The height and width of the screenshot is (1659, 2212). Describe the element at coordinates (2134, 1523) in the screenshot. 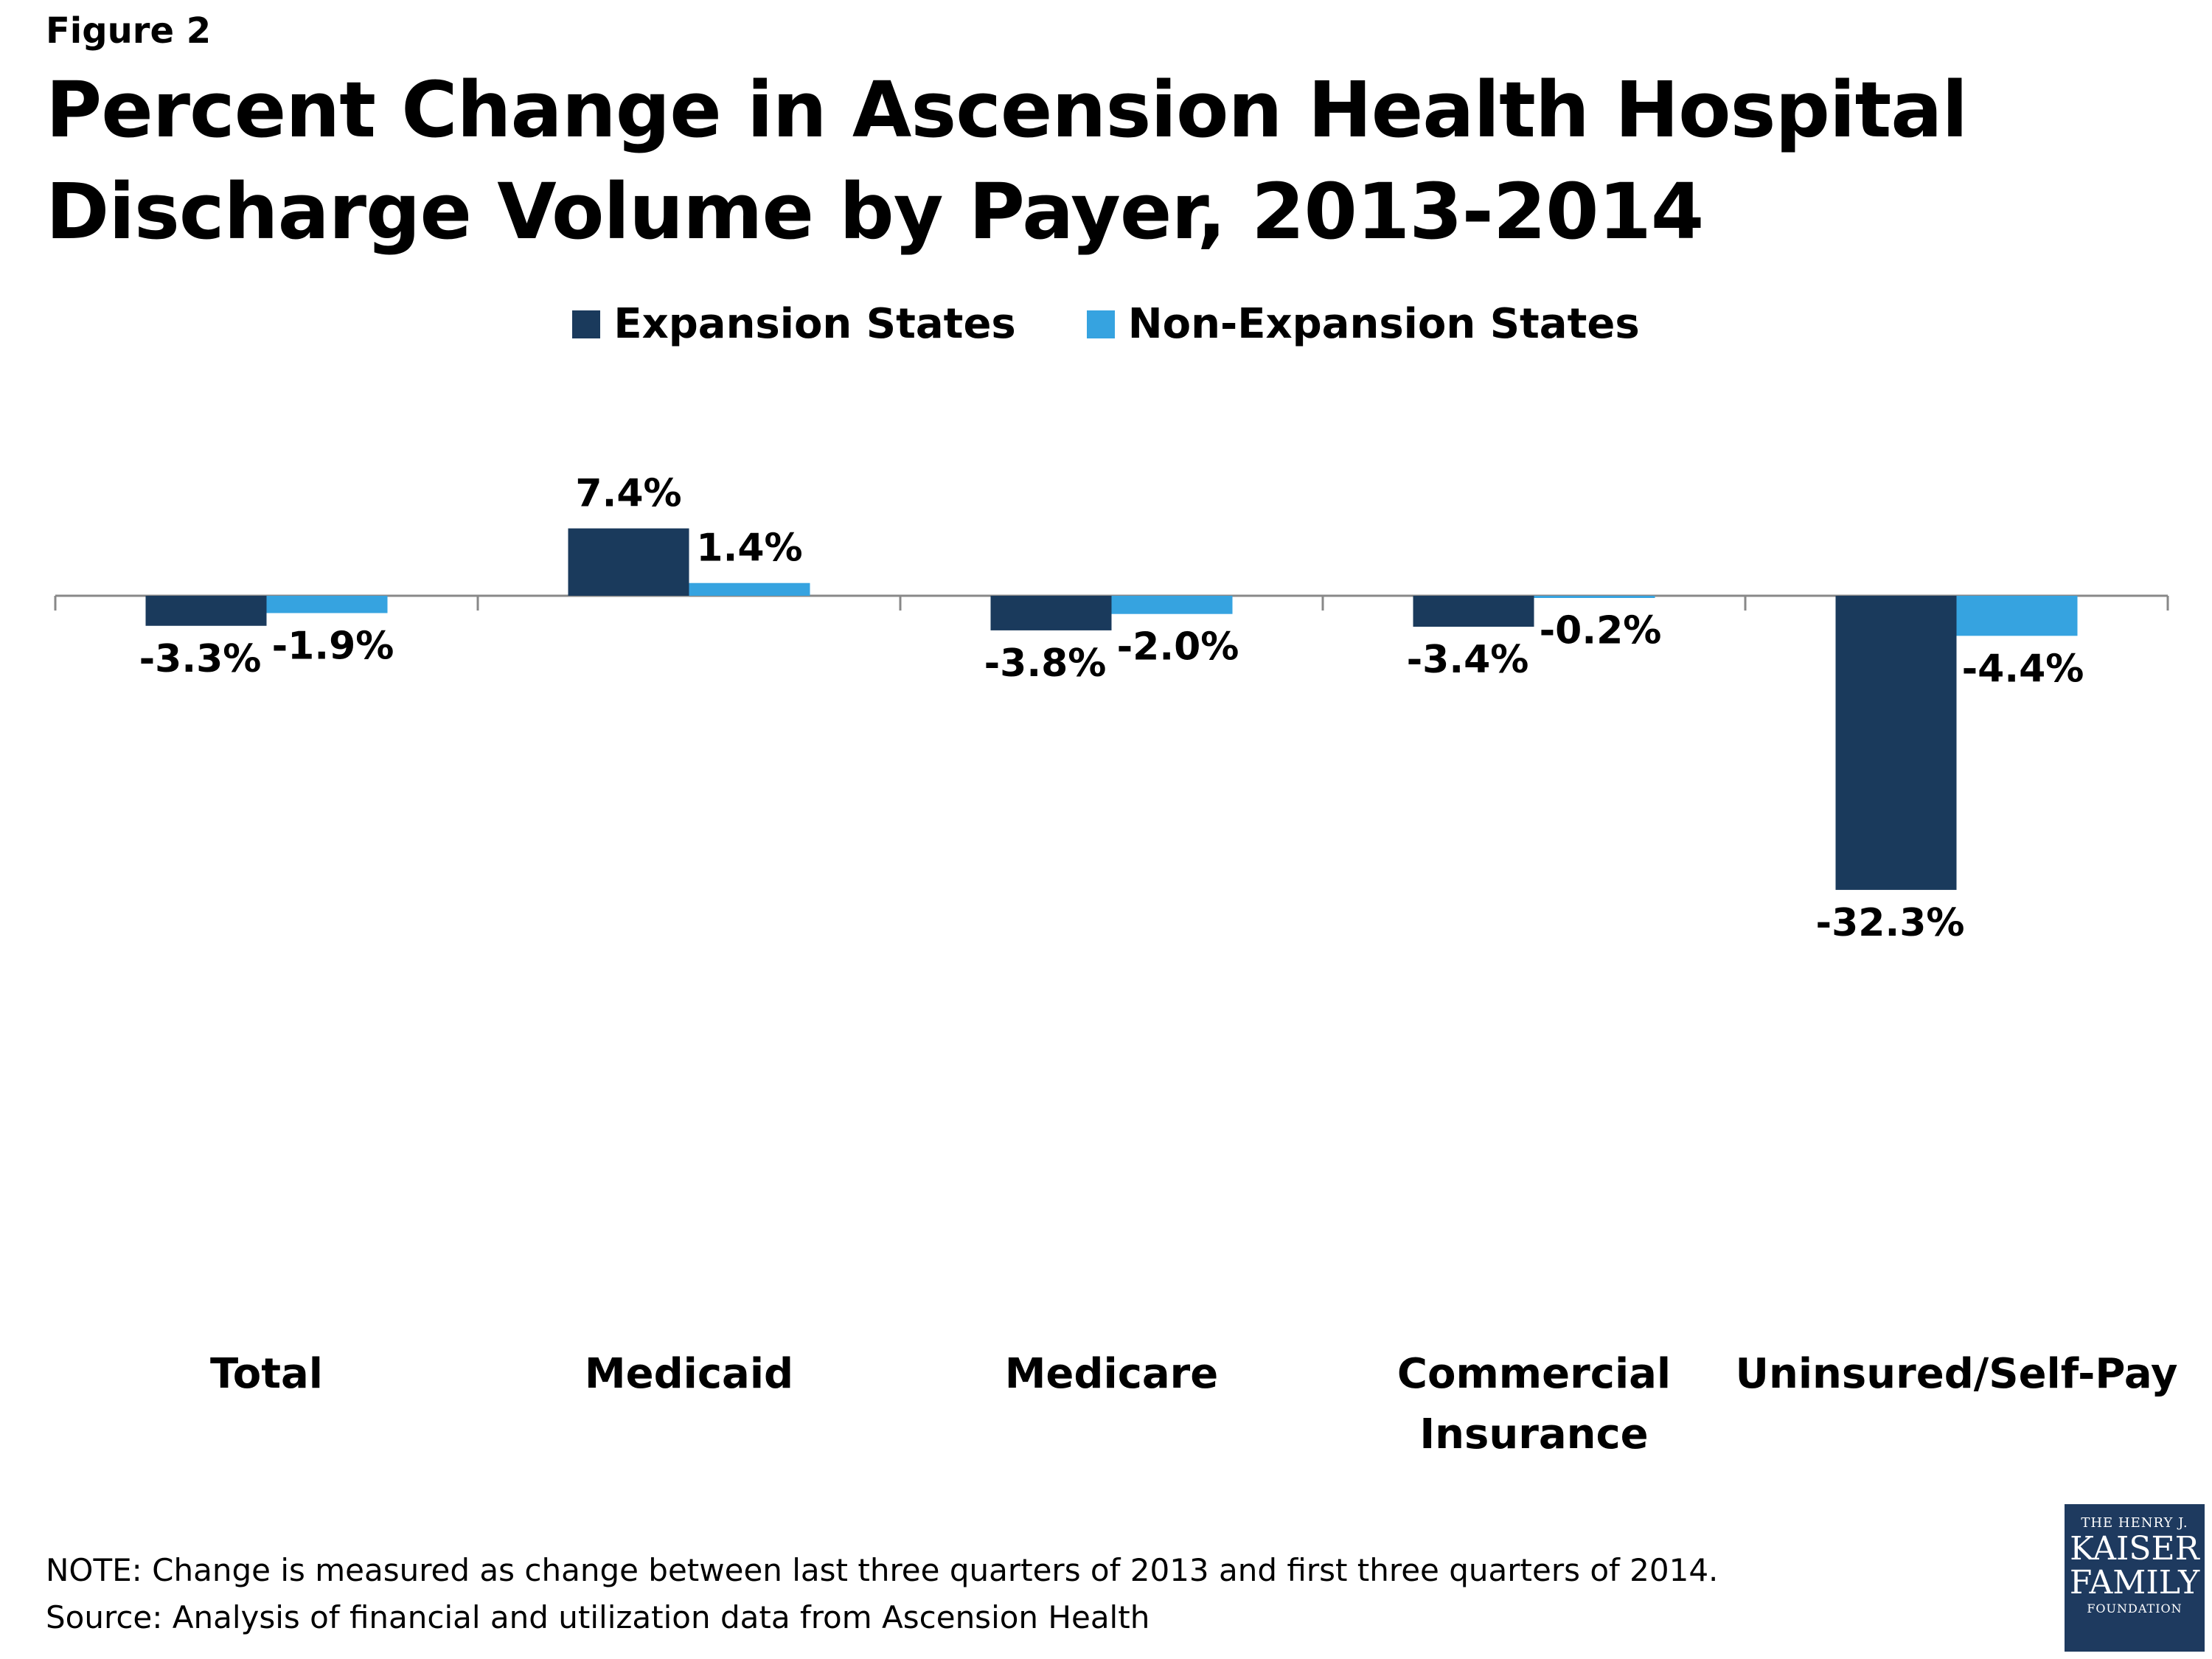

I see `logo-line-1: THE HENRY J.` at that location.